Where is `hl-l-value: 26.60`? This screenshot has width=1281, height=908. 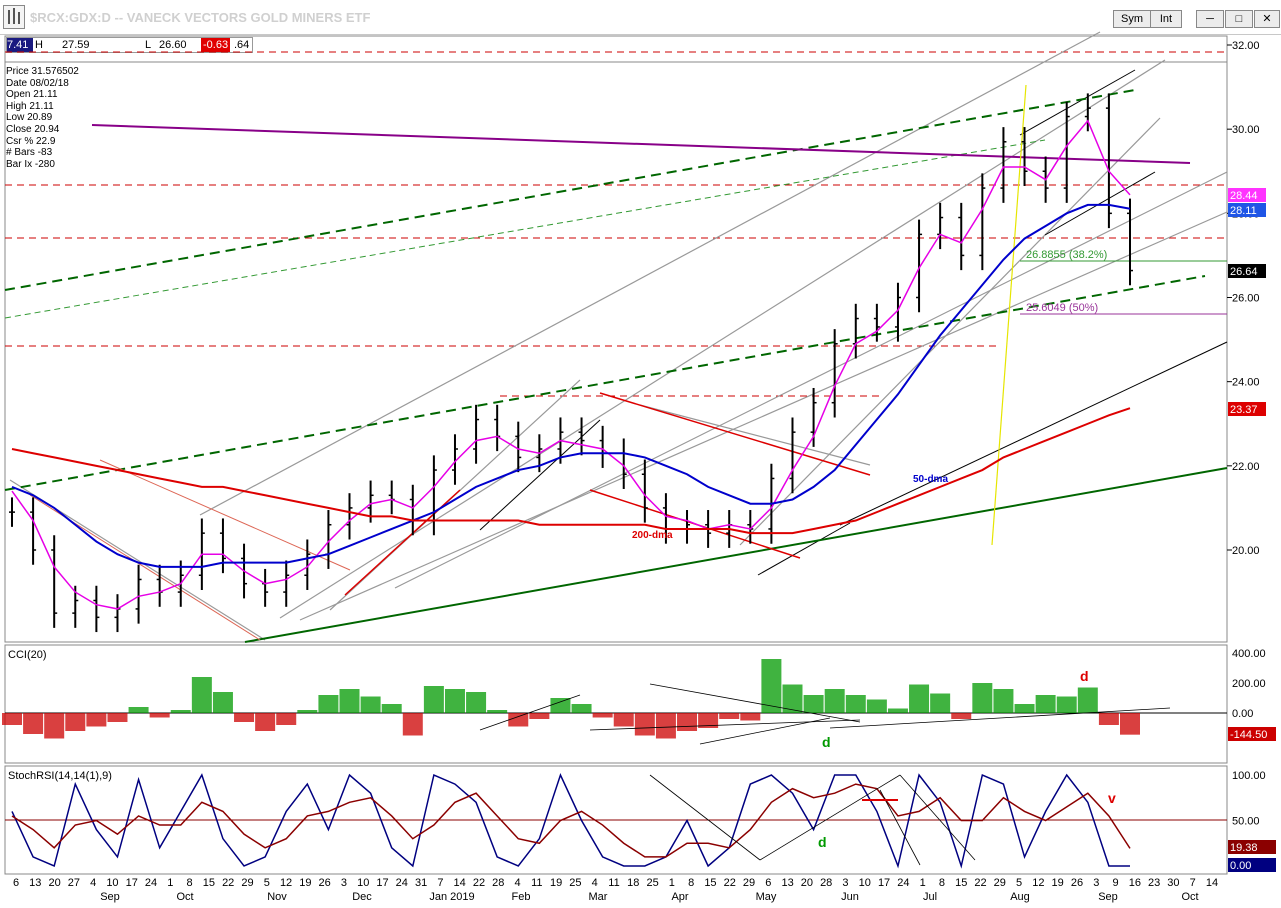
hl-l-value: 26.60 is located at coordinates (173, 45).